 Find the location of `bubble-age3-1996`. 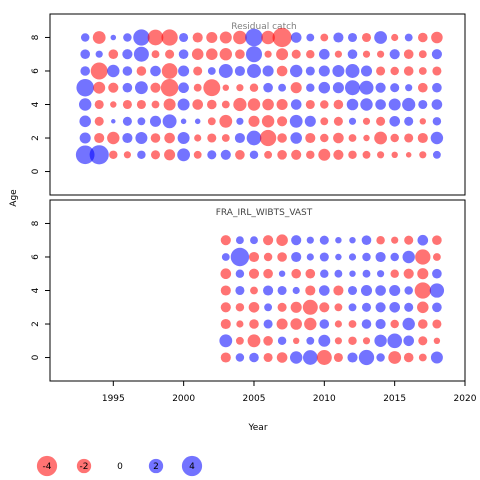

bubble-age3-1996 is located at coordinates (127, 121).